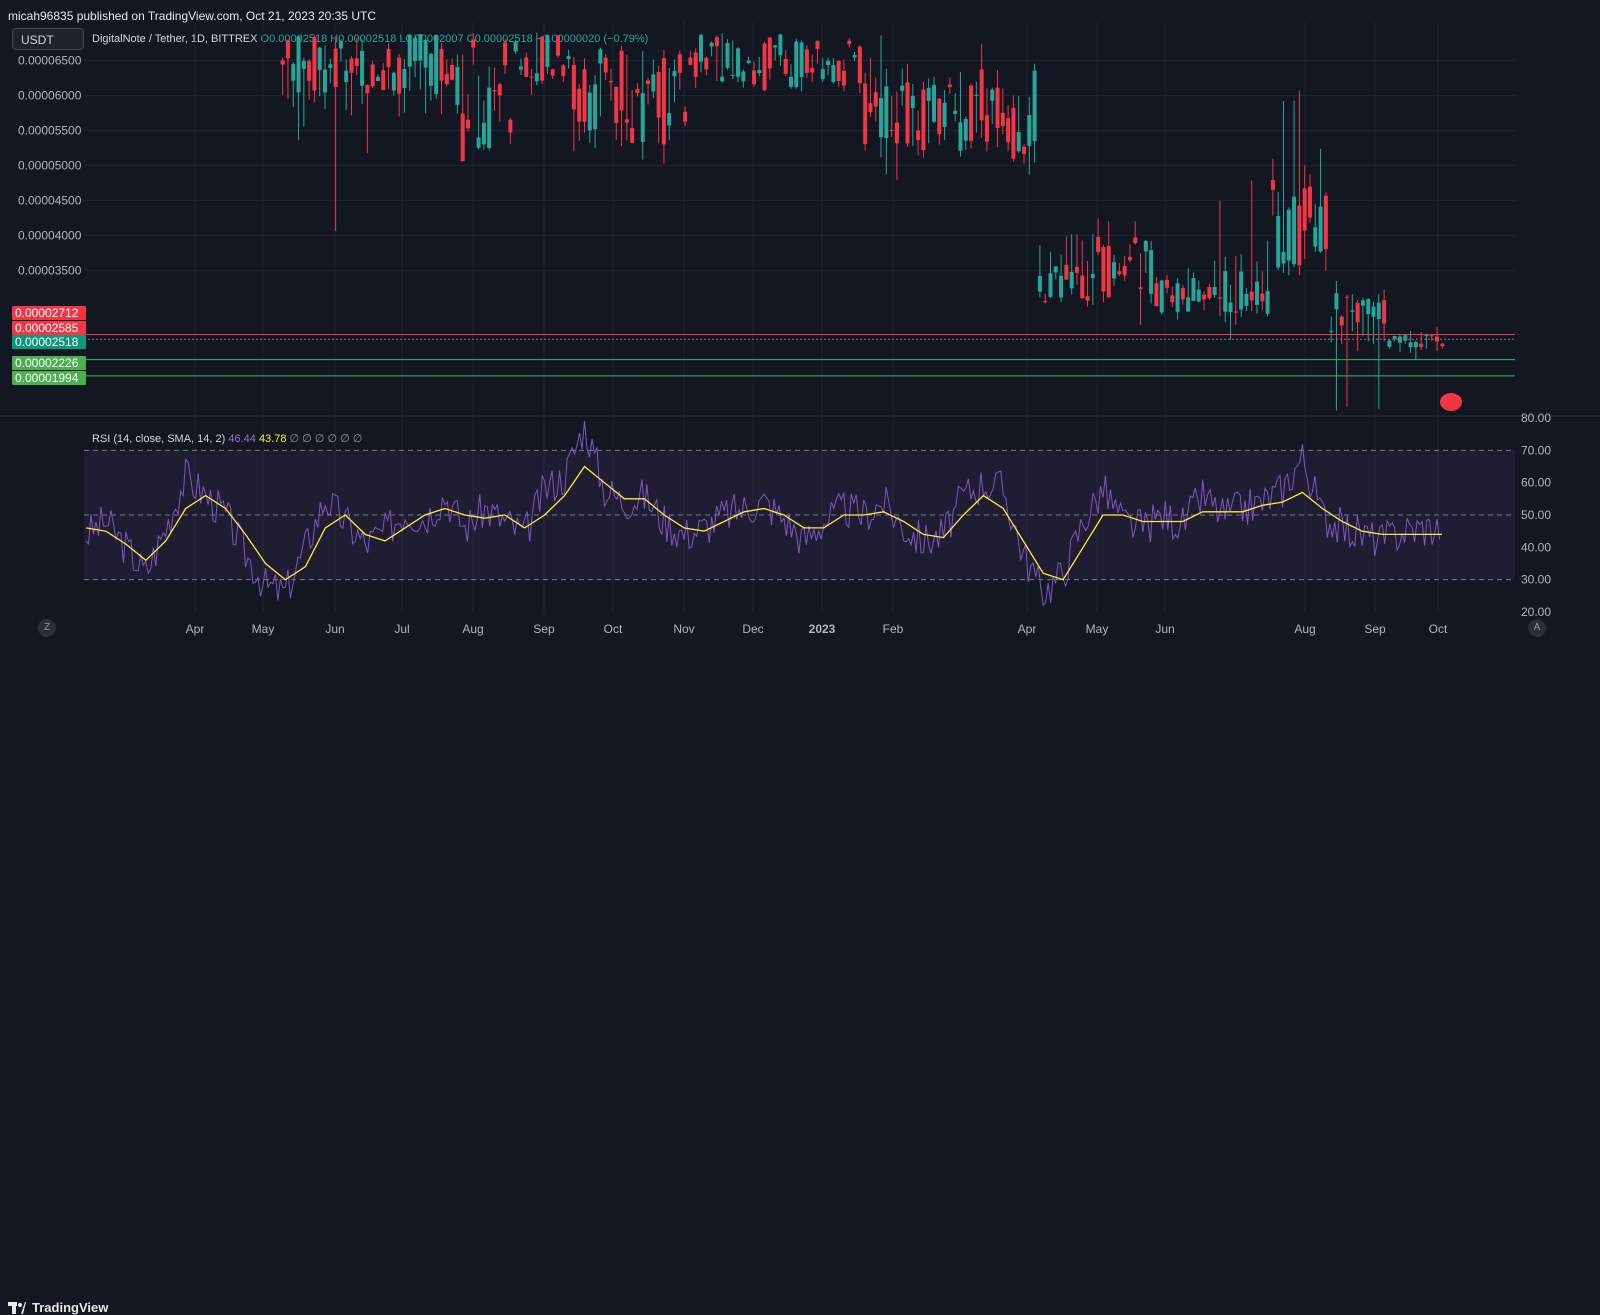 Image resolution: width=1600 pixels, height=1315 pixels. What do you see at coordinates (242, 439) in the screenshot?
I see `rsi-value: 46.44` at bounding box center [242, 439].